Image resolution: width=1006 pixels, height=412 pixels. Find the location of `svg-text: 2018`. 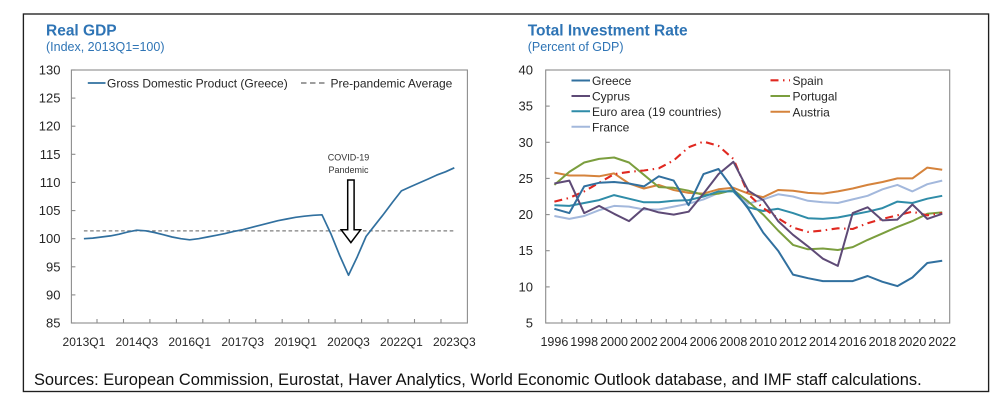

svg-text: 2018 is located at coordinates (883, 342).